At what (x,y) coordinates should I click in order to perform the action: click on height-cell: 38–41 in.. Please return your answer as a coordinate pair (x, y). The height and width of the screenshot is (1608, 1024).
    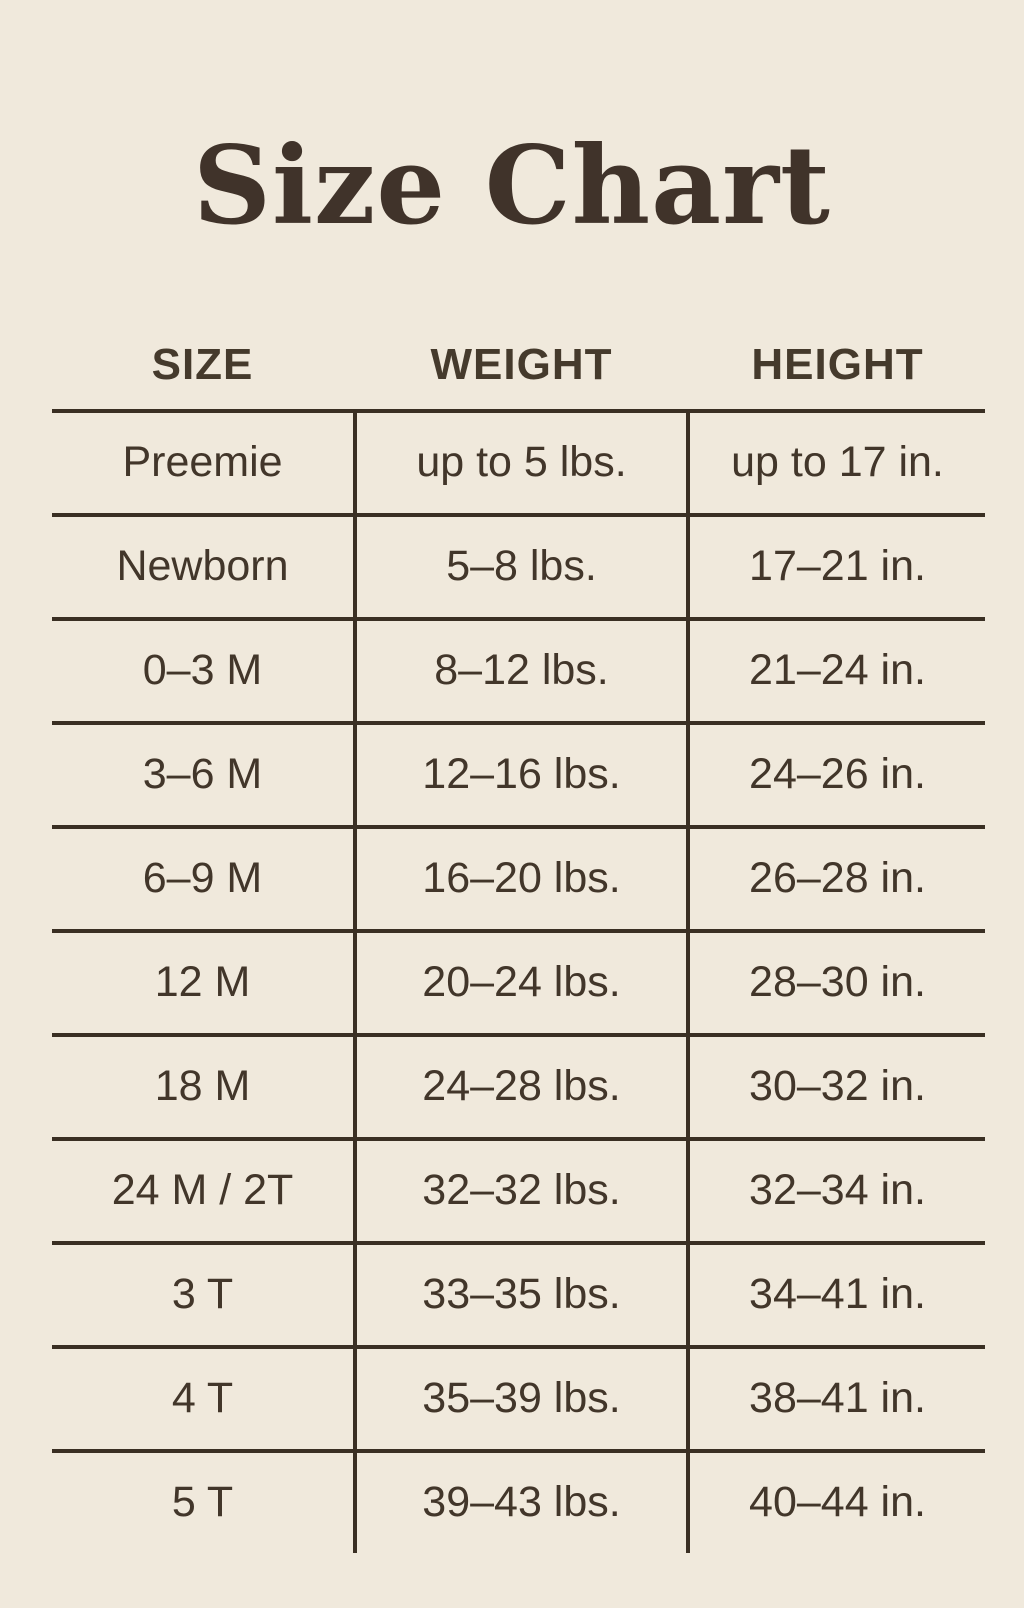
    Looking at the image, I should click on (837, 1398).